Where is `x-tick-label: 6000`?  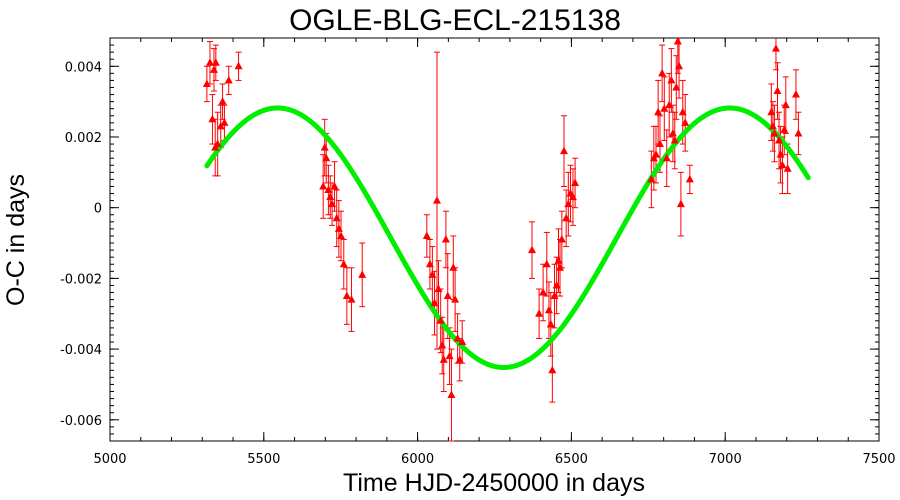
x-tick-label: 6000 is located at coordinates (417, 459).